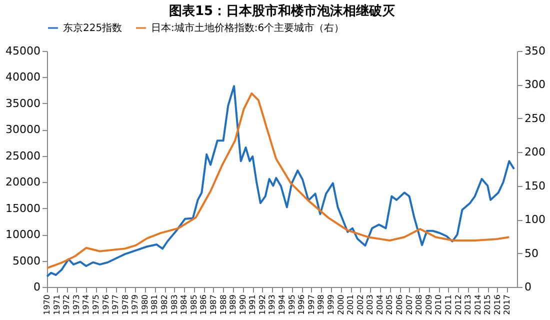  Describe the element at coordinates (360, 304) in the screenshot. I see `x-tick-label: 2002` at that location.